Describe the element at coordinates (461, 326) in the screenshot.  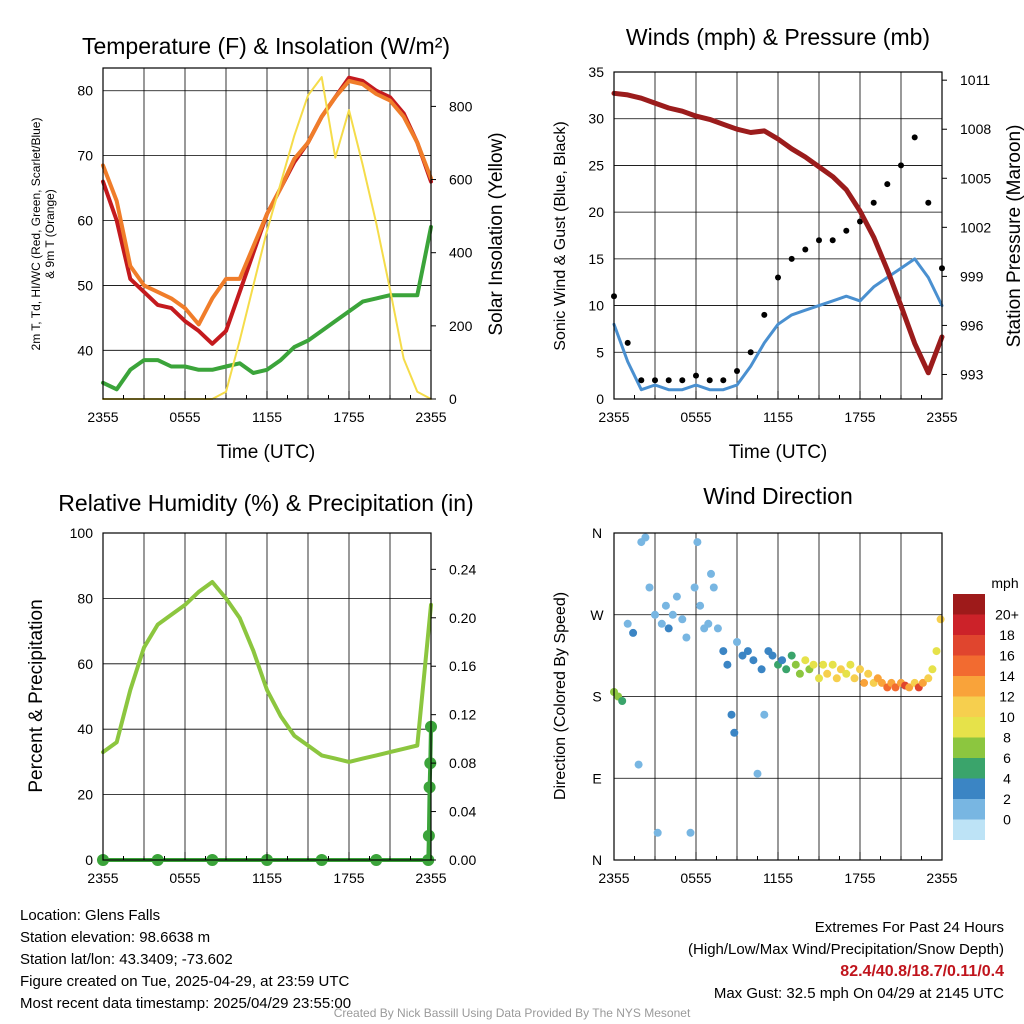
I see `y-tick-label-right: 200` at that location.